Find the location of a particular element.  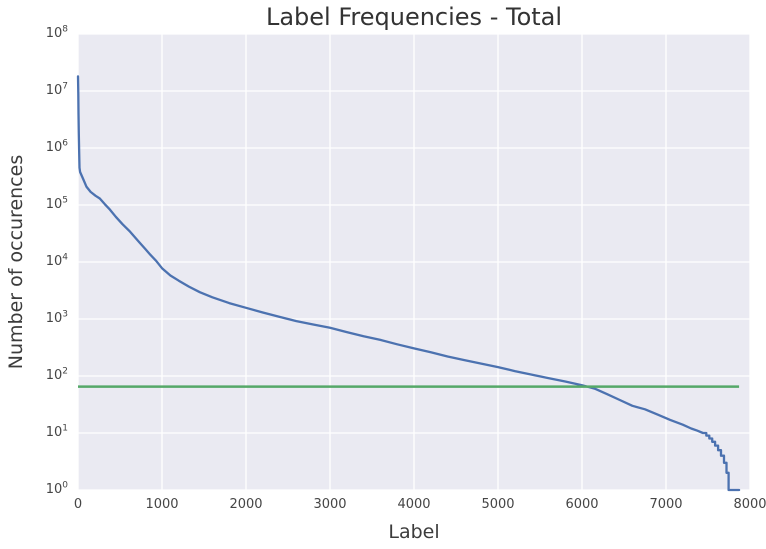

x-tick-label: 8000 is located at coordinates (749, 504).